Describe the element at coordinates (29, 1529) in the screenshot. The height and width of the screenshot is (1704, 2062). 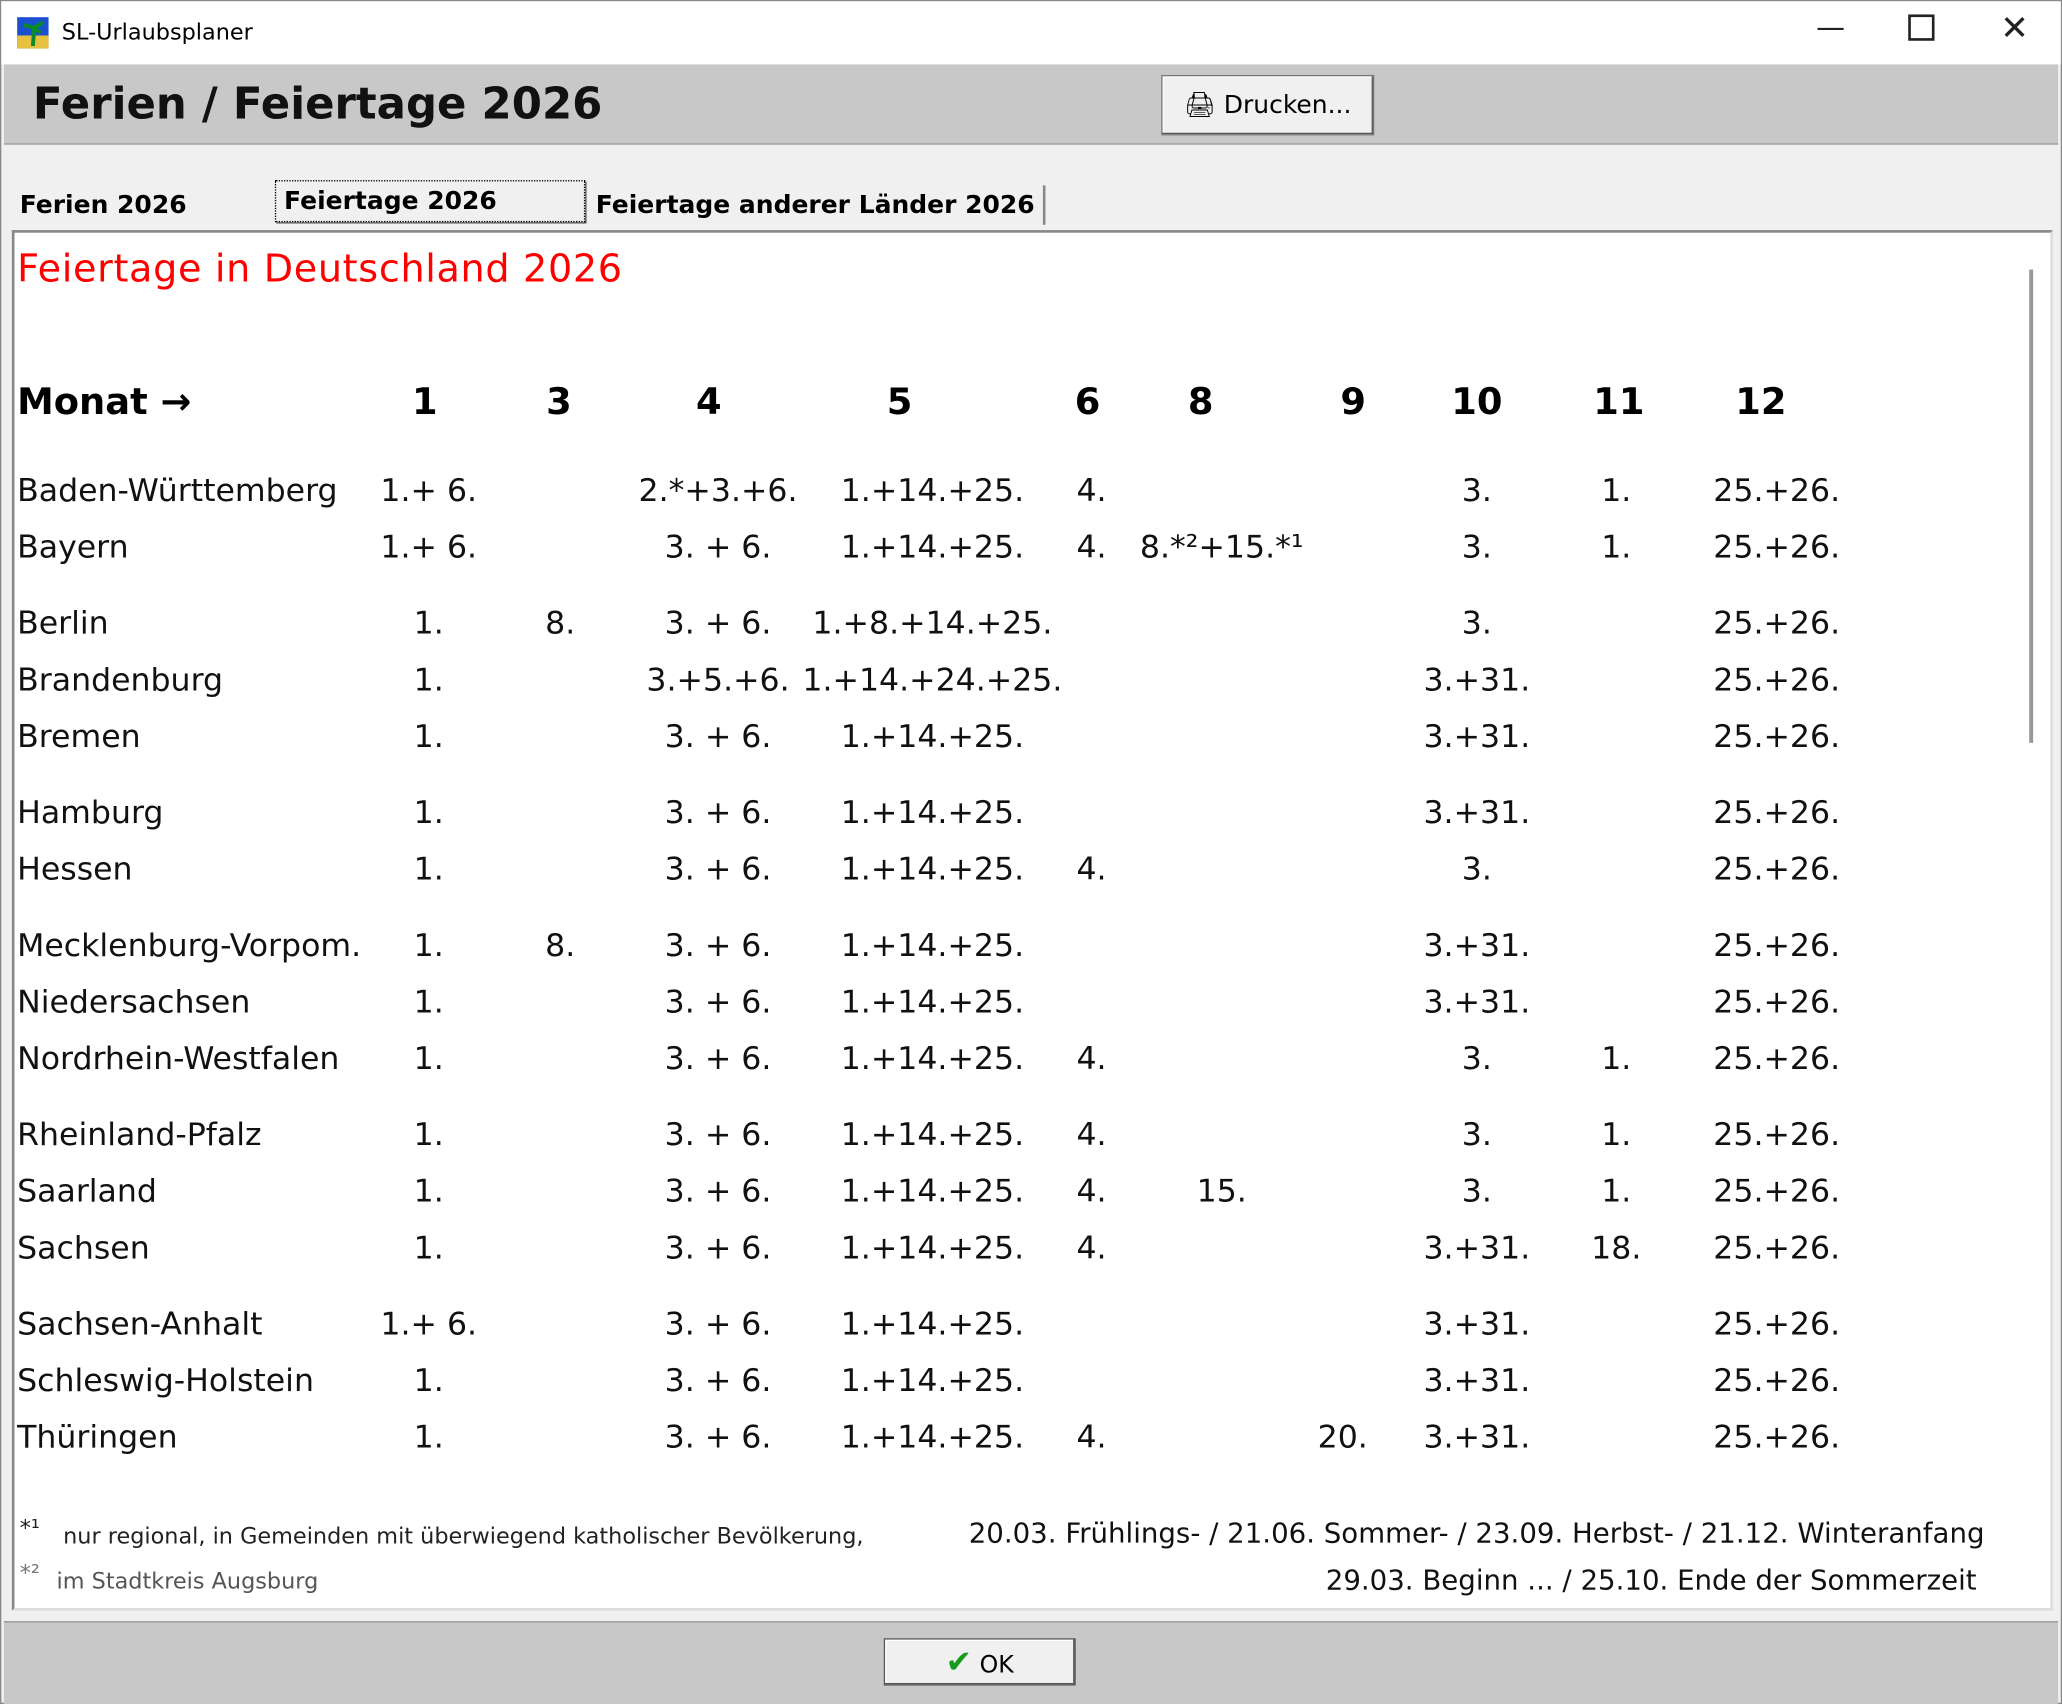
I see `footnote-marker: *¹` at that location.